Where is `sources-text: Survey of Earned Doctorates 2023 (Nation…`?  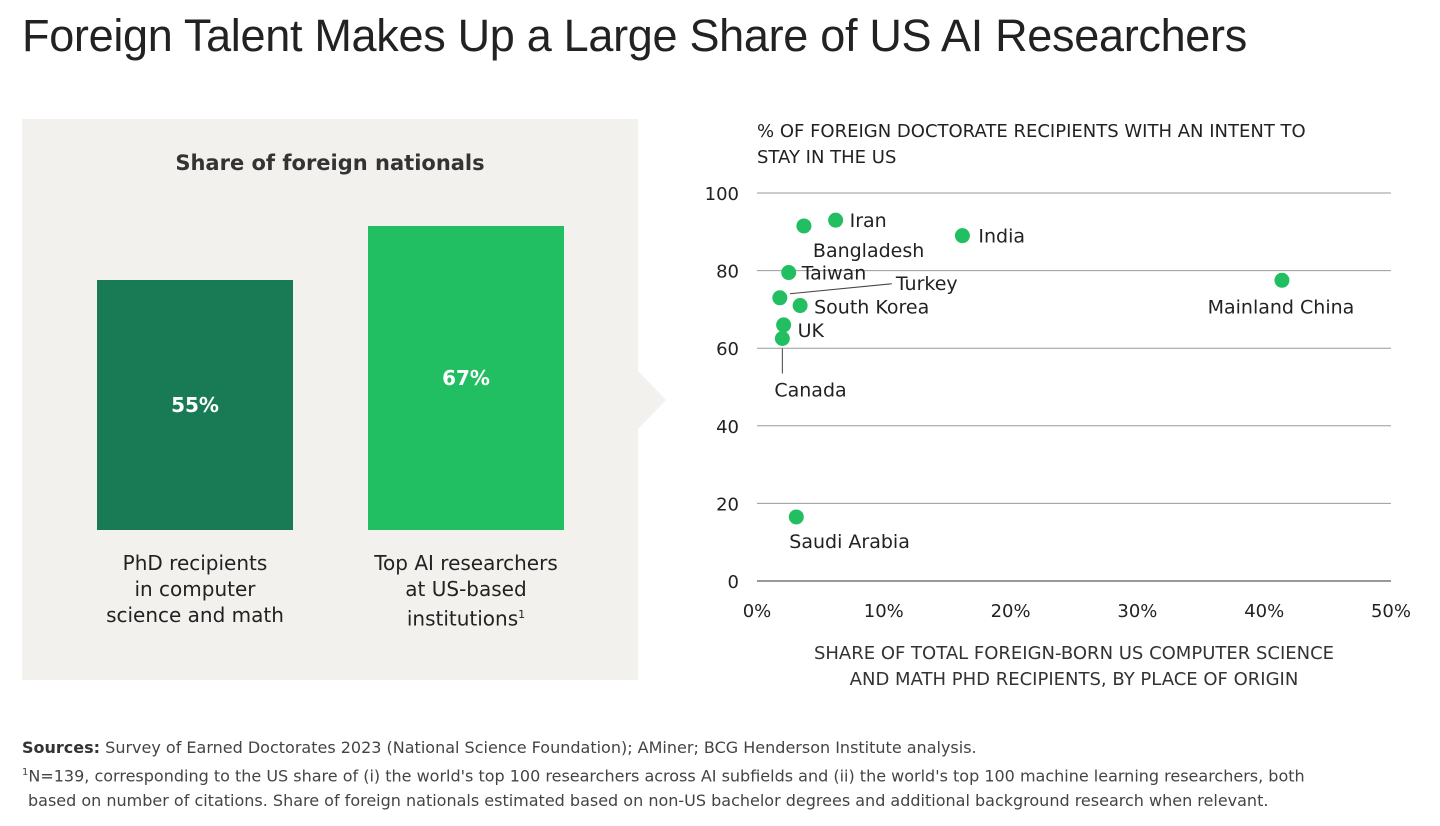 sources-text: Survey of Earned Doctorates 2023 (Nation… is located at coordinates (541, 747).